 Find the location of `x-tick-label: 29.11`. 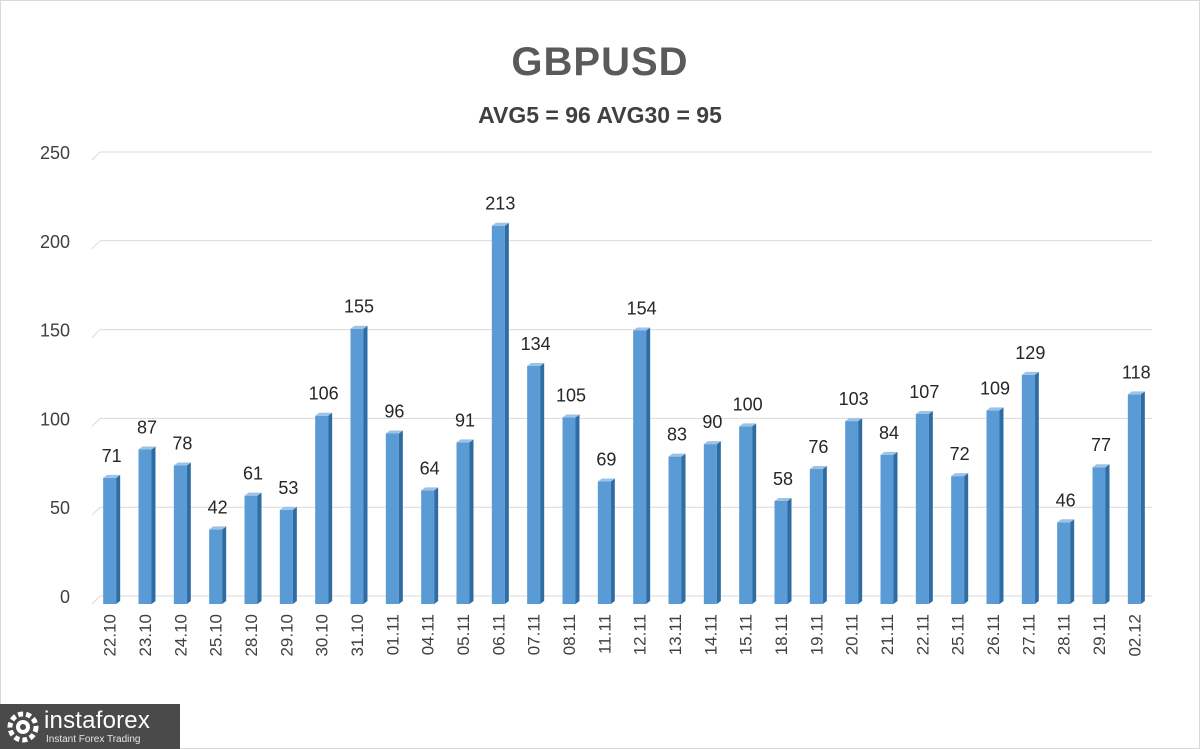

x-tick-label: 29.11 is located at coordinates (1099, 634).